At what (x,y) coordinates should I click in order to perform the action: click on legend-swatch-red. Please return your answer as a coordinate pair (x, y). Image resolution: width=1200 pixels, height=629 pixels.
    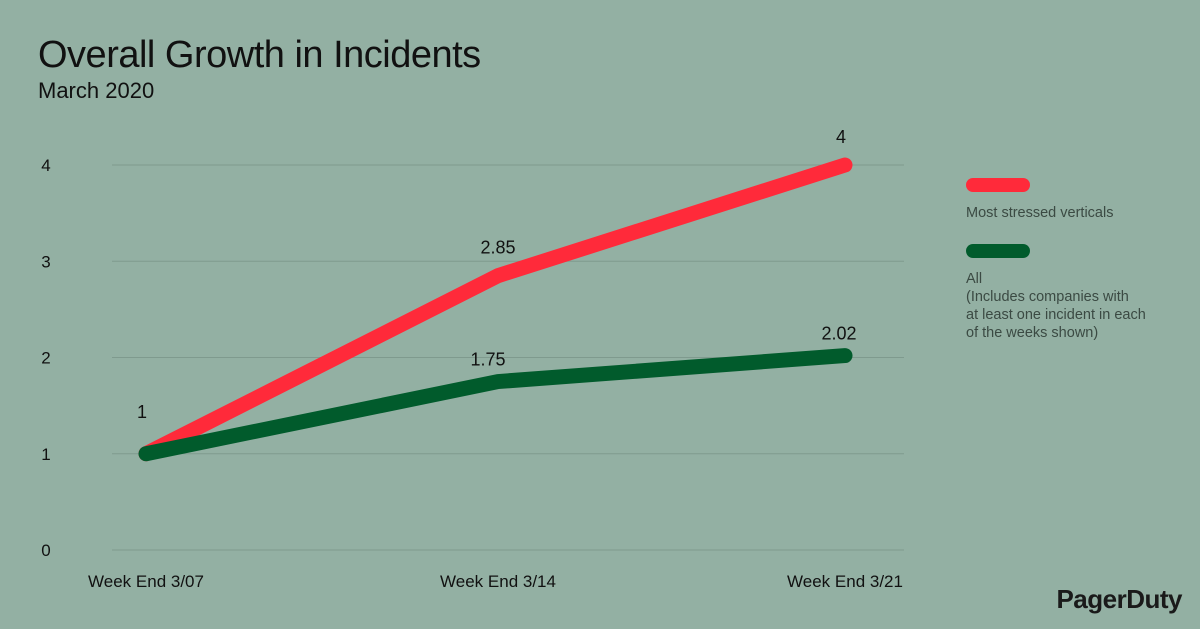
    Looking at the image, I should click on (998, 185).